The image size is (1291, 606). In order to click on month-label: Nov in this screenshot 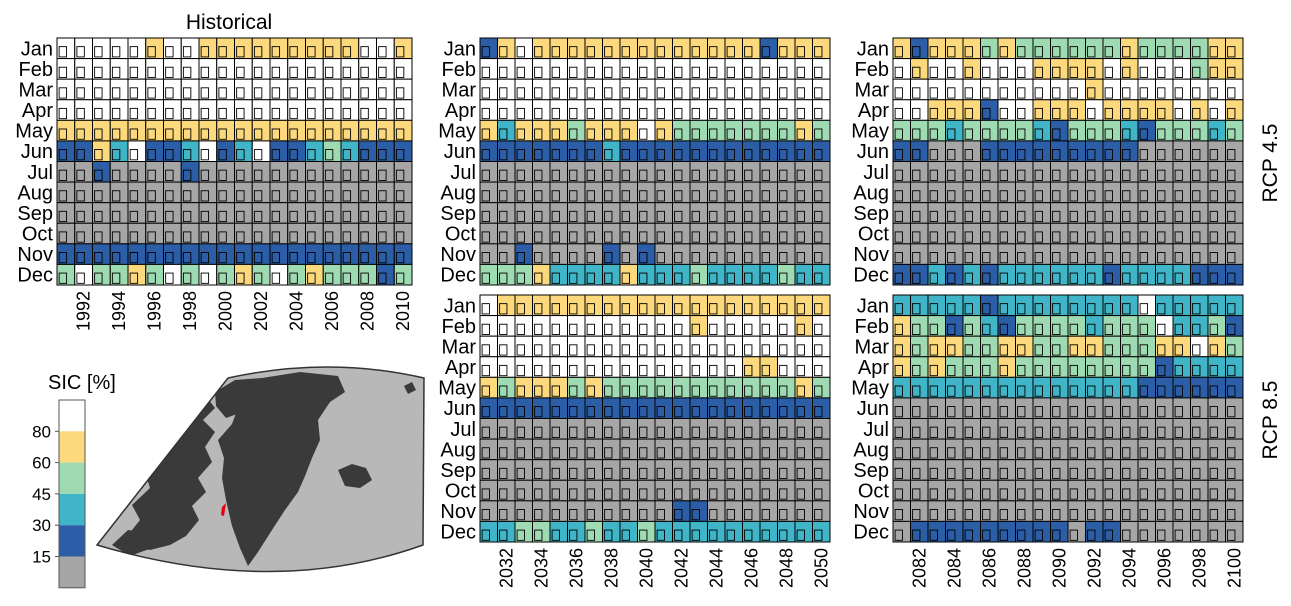, I will do `click(458, 512)`.